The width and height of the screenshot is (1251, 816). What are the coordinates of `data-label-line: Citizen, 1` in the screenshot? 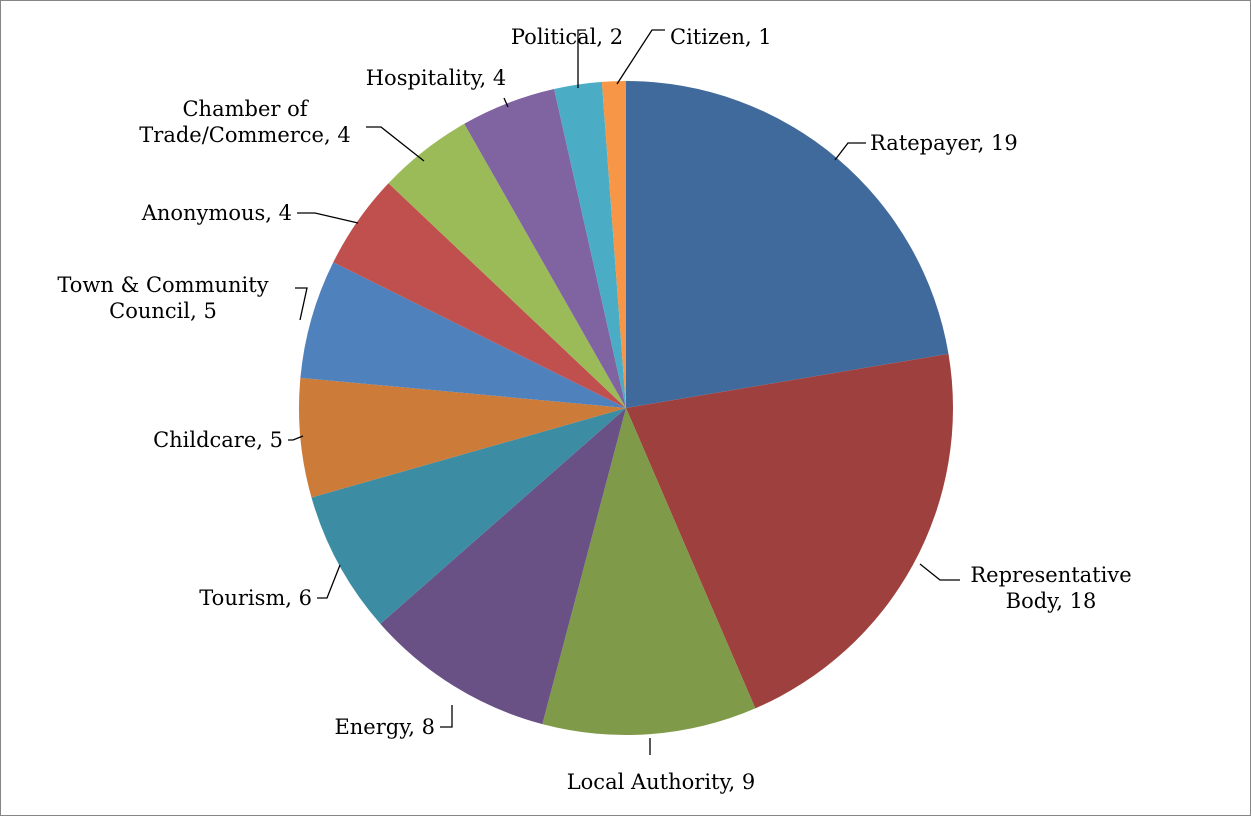 It's located at (721, 37).